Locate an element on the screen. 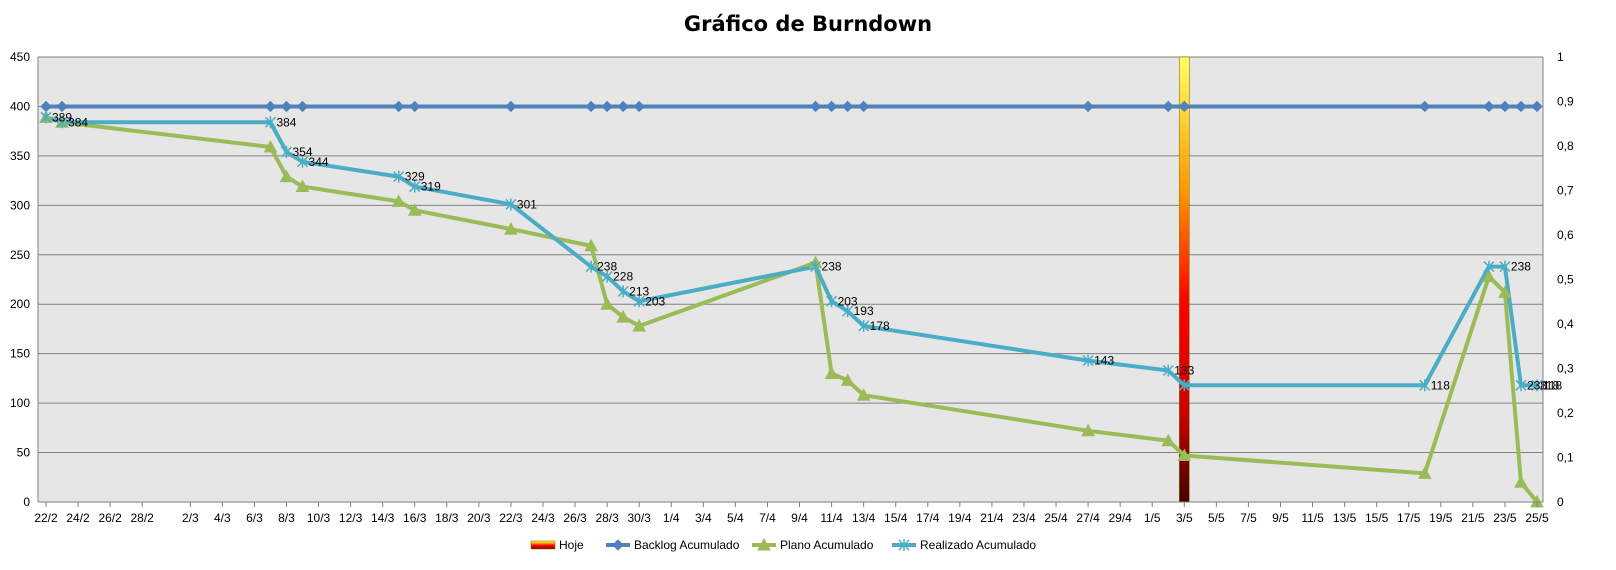 Image resolution: width=1616 pixels, height=570 pixels. x-tick-label: 13/5 is located at coordinates (1345, 518).